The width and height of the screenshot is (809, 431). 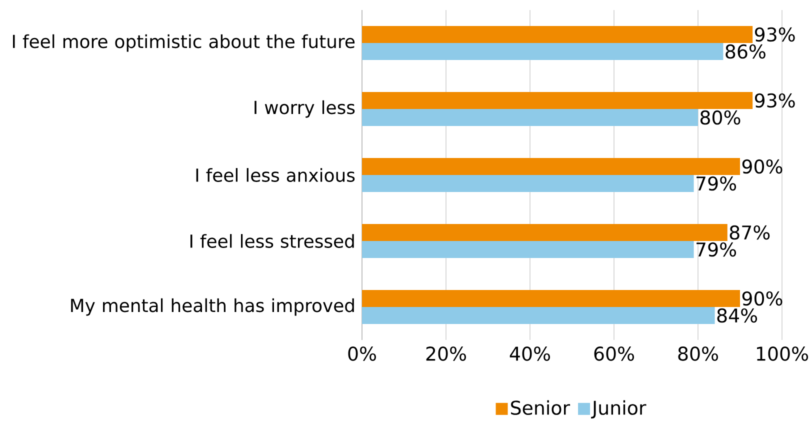 What do you see at coordinates (362, 353) in the screenshot?
I see `x-tick-label: 0%` at bounding box center [362, 353].